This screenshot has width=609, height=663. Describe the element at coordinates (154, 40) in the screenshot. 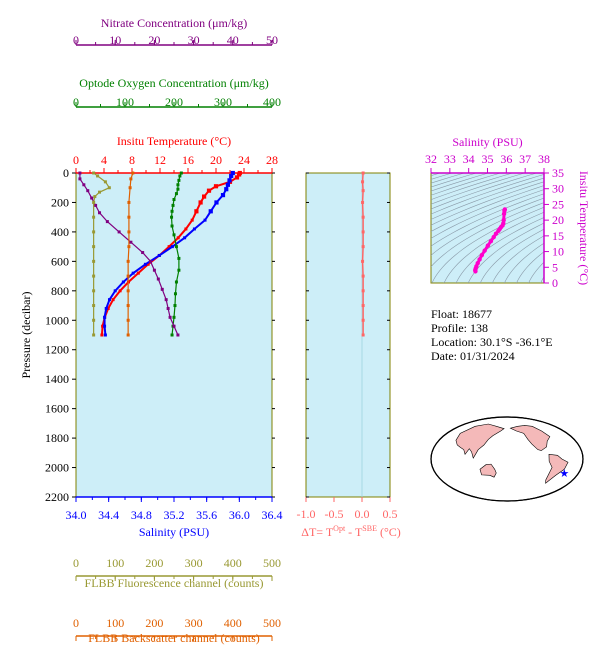

I see `nitrate-tick-label: 20` at that location.